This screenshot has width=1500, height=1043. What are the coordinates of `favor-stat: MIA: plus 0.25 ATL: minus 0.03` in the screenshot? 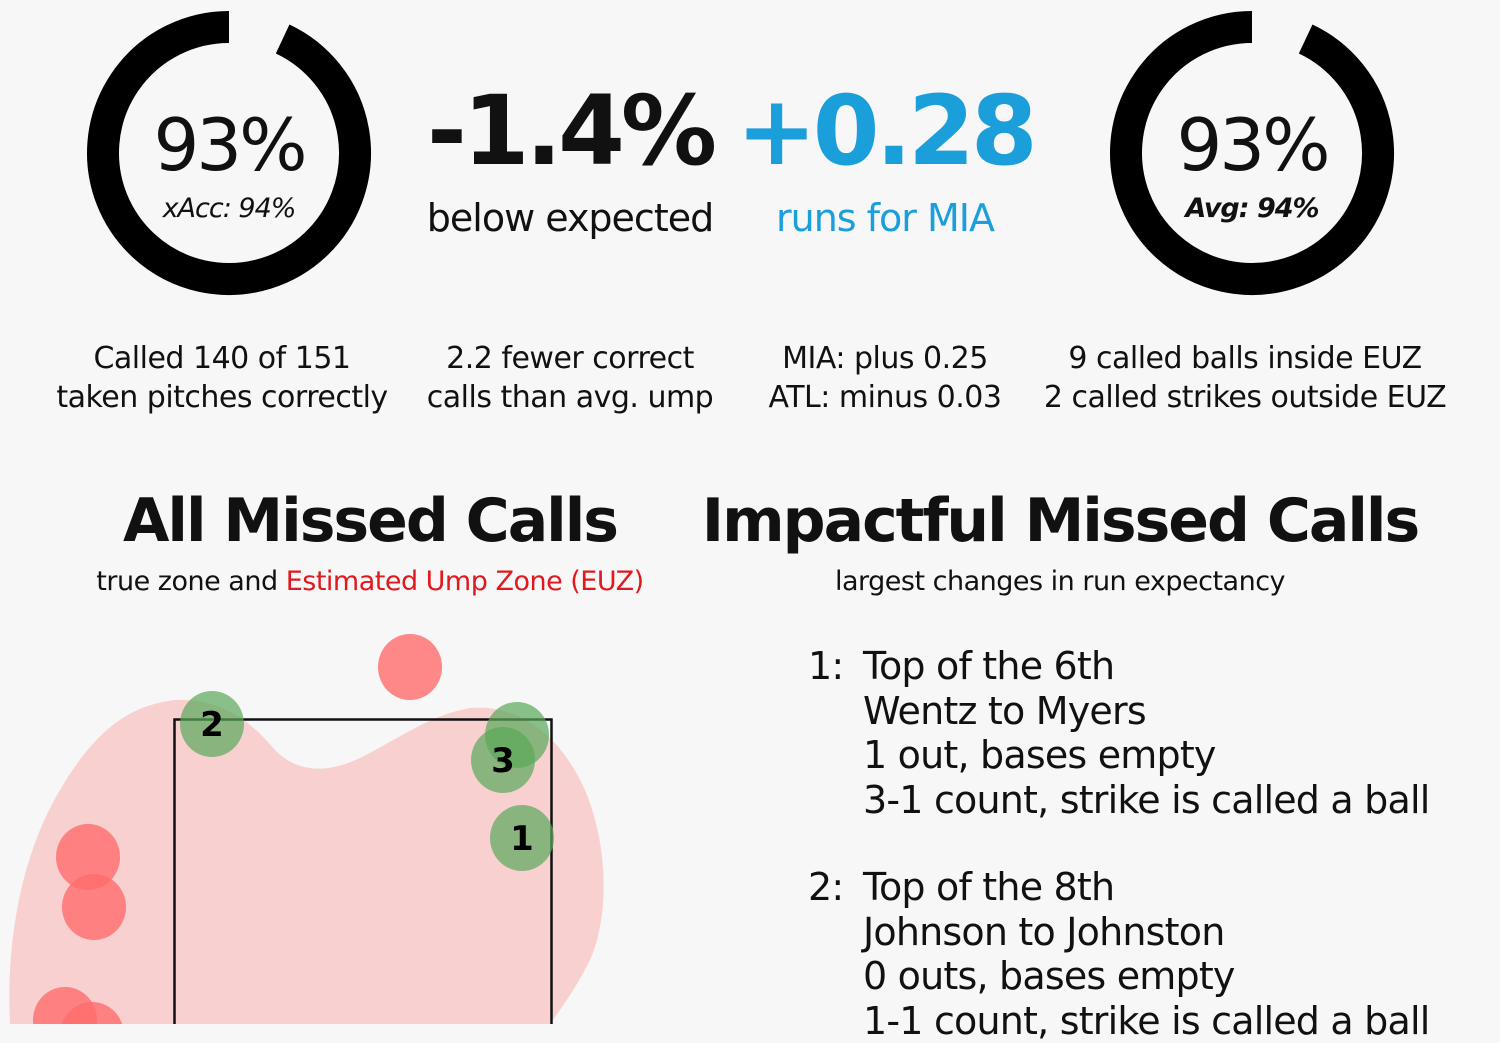 It's located at (885, 378).